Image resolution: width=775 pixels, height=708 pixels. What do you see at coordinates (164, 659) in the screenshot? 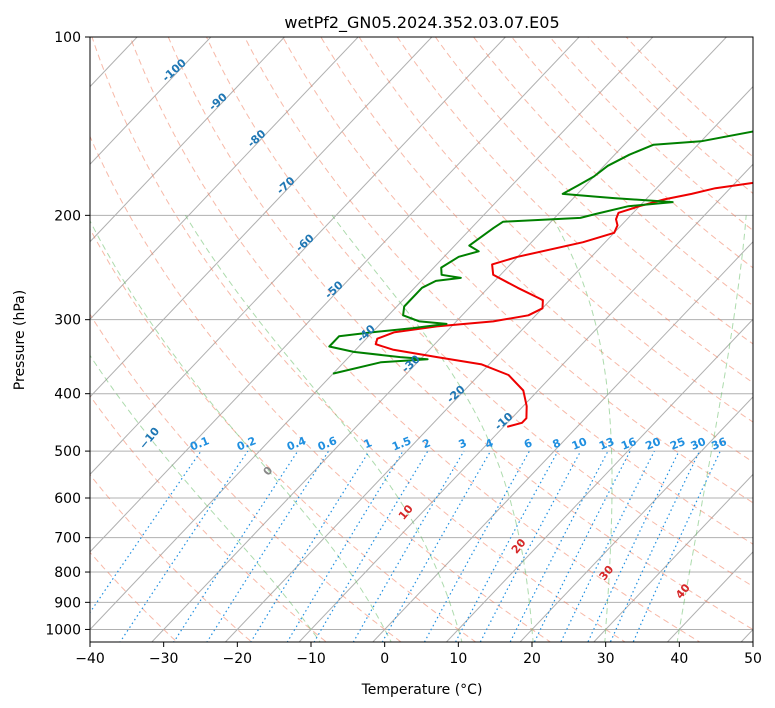
I see `x-tick-label: −30` at bounding box center [164, 659].